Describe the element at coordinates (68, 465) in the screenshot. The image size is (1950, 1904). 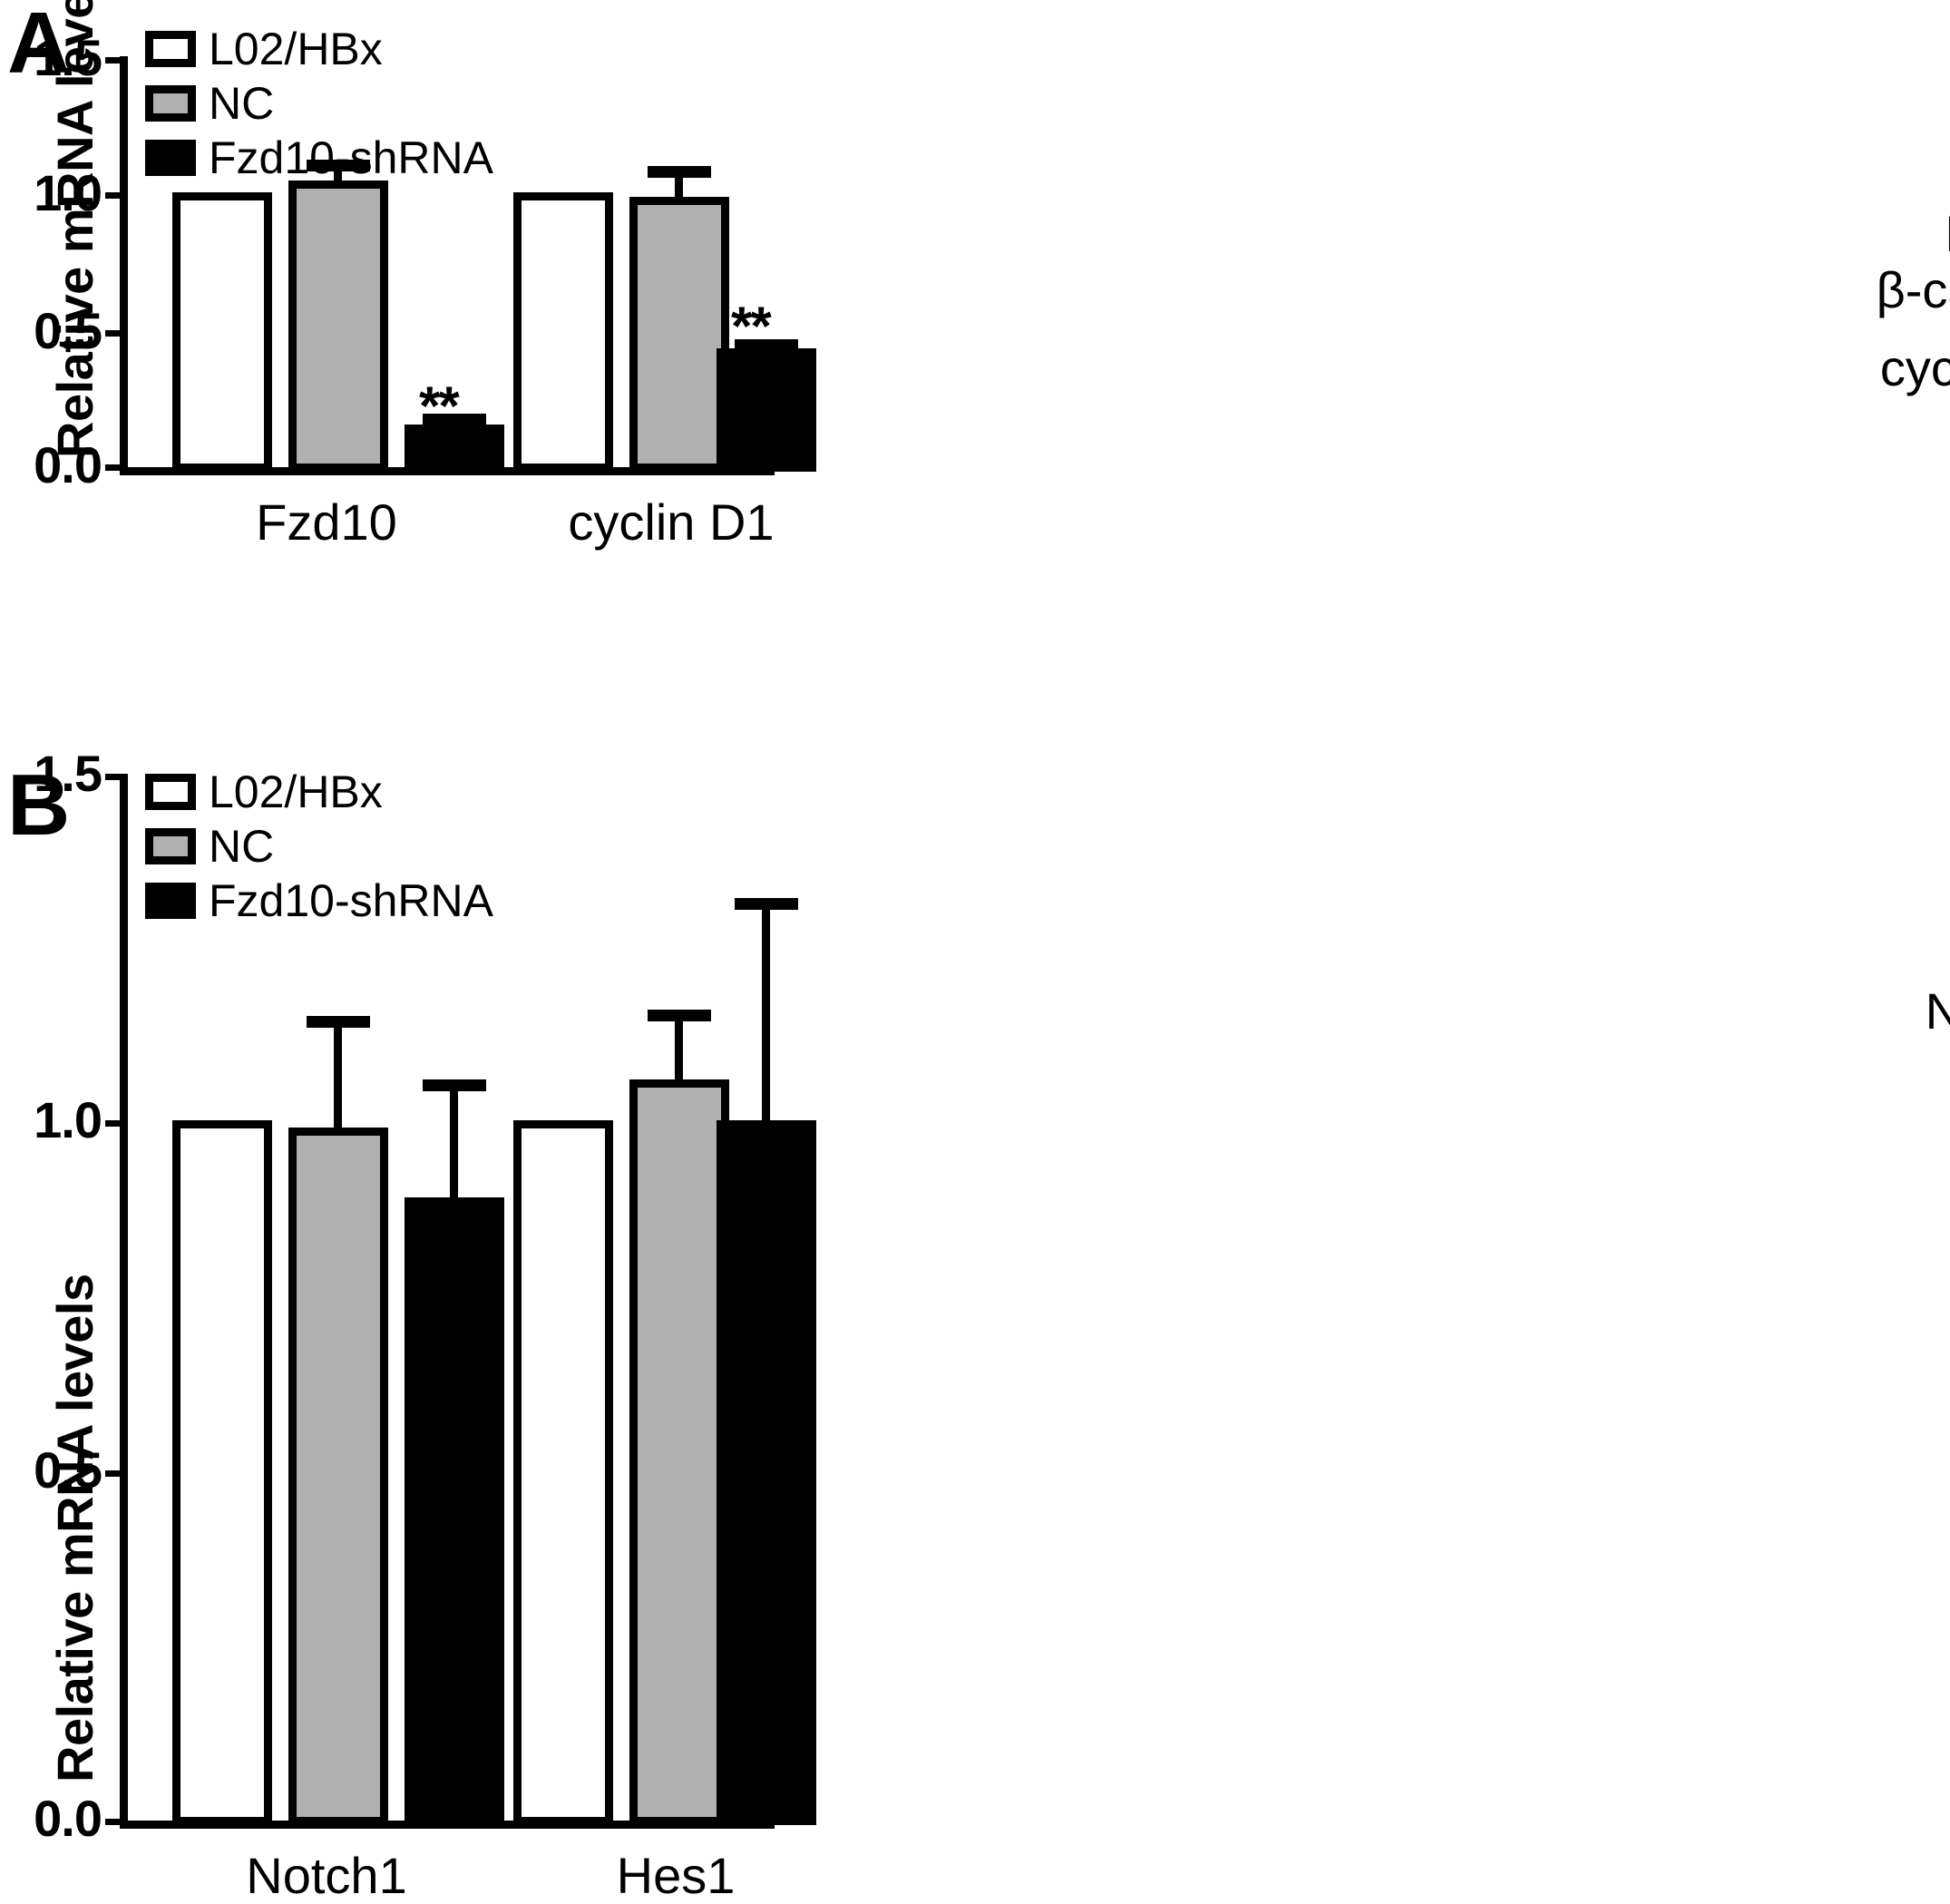
I see `y-tick-label-0.0-a: 0.0` at that location.